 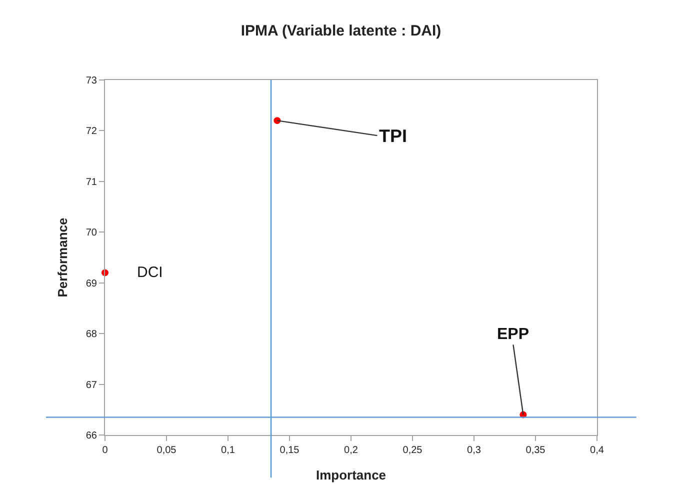 I want to click on y-tick-label: 66, so click(x=92, y=436).